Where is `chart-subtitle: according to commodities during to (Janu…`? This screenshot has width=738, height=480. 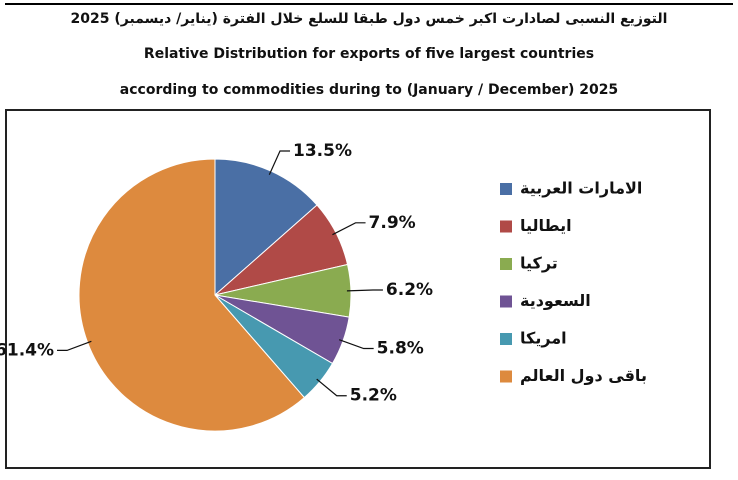 chart-subtitle: according to commodities during to (Janu… is located at coordinates (369, 90).